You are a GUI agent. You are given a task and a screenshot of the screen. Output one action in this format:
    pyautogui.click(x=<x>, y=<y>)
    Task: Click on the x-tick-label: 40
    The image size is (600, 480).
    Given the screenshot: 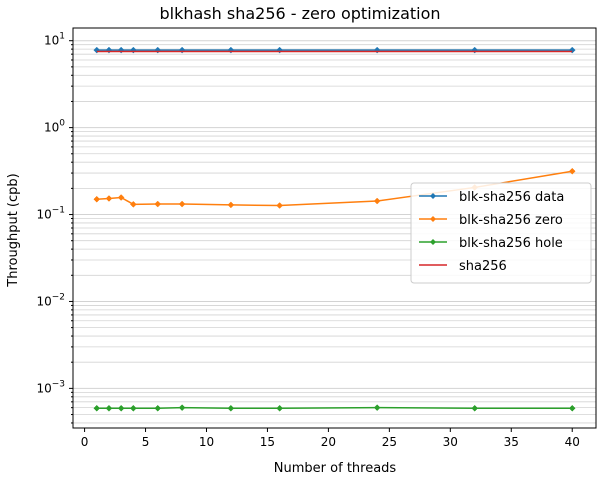 What is the action you would take?
    pyautogui.click(x=572, y=442)
    